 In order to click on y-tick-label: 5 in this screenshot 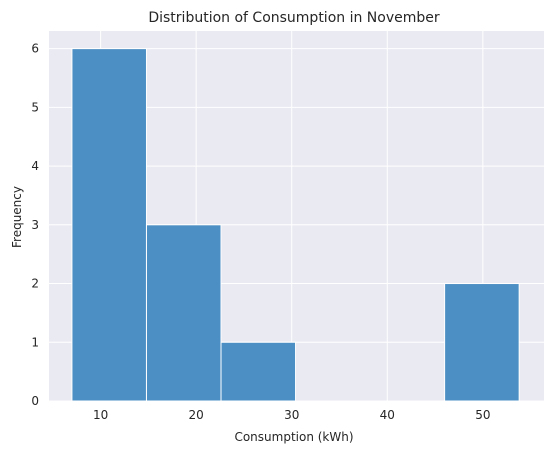, I will do `click(35, 107)`.